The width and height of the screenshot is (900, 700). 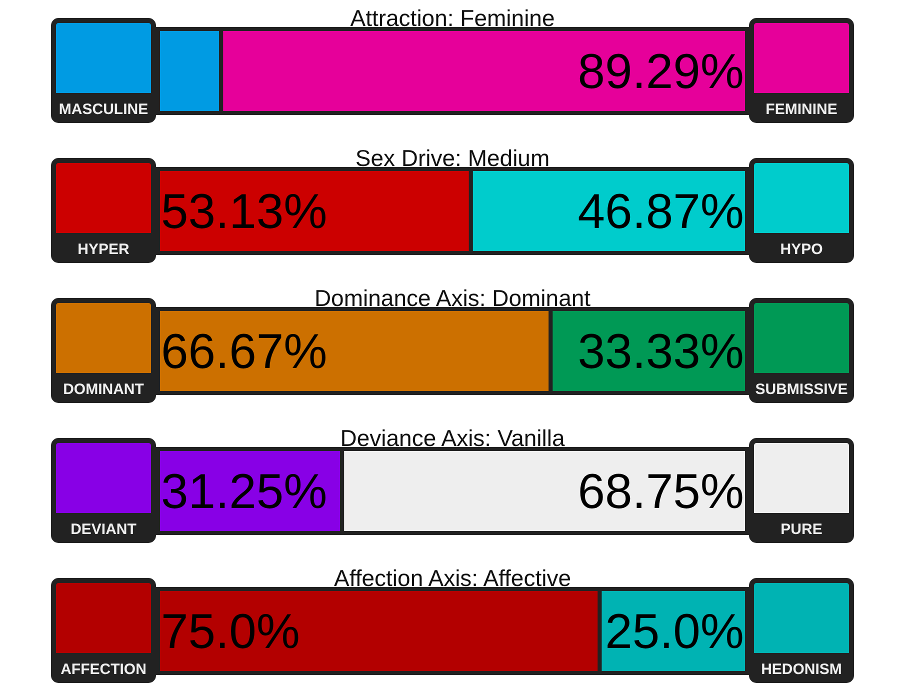 What do you see at coordinates (103, 389) in the screenshot?
I see `series-label: DOMINANT` at bounding box center [103, 389].